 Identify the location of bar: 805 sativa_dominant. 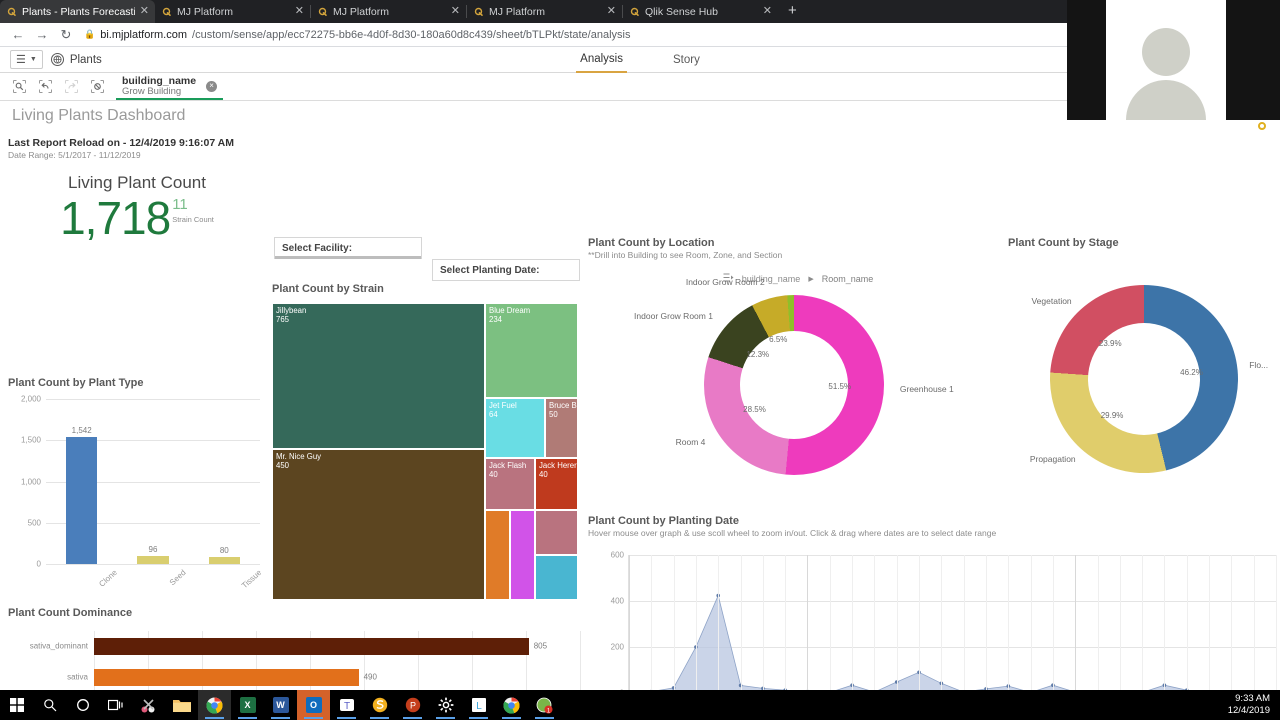
(288, 646).